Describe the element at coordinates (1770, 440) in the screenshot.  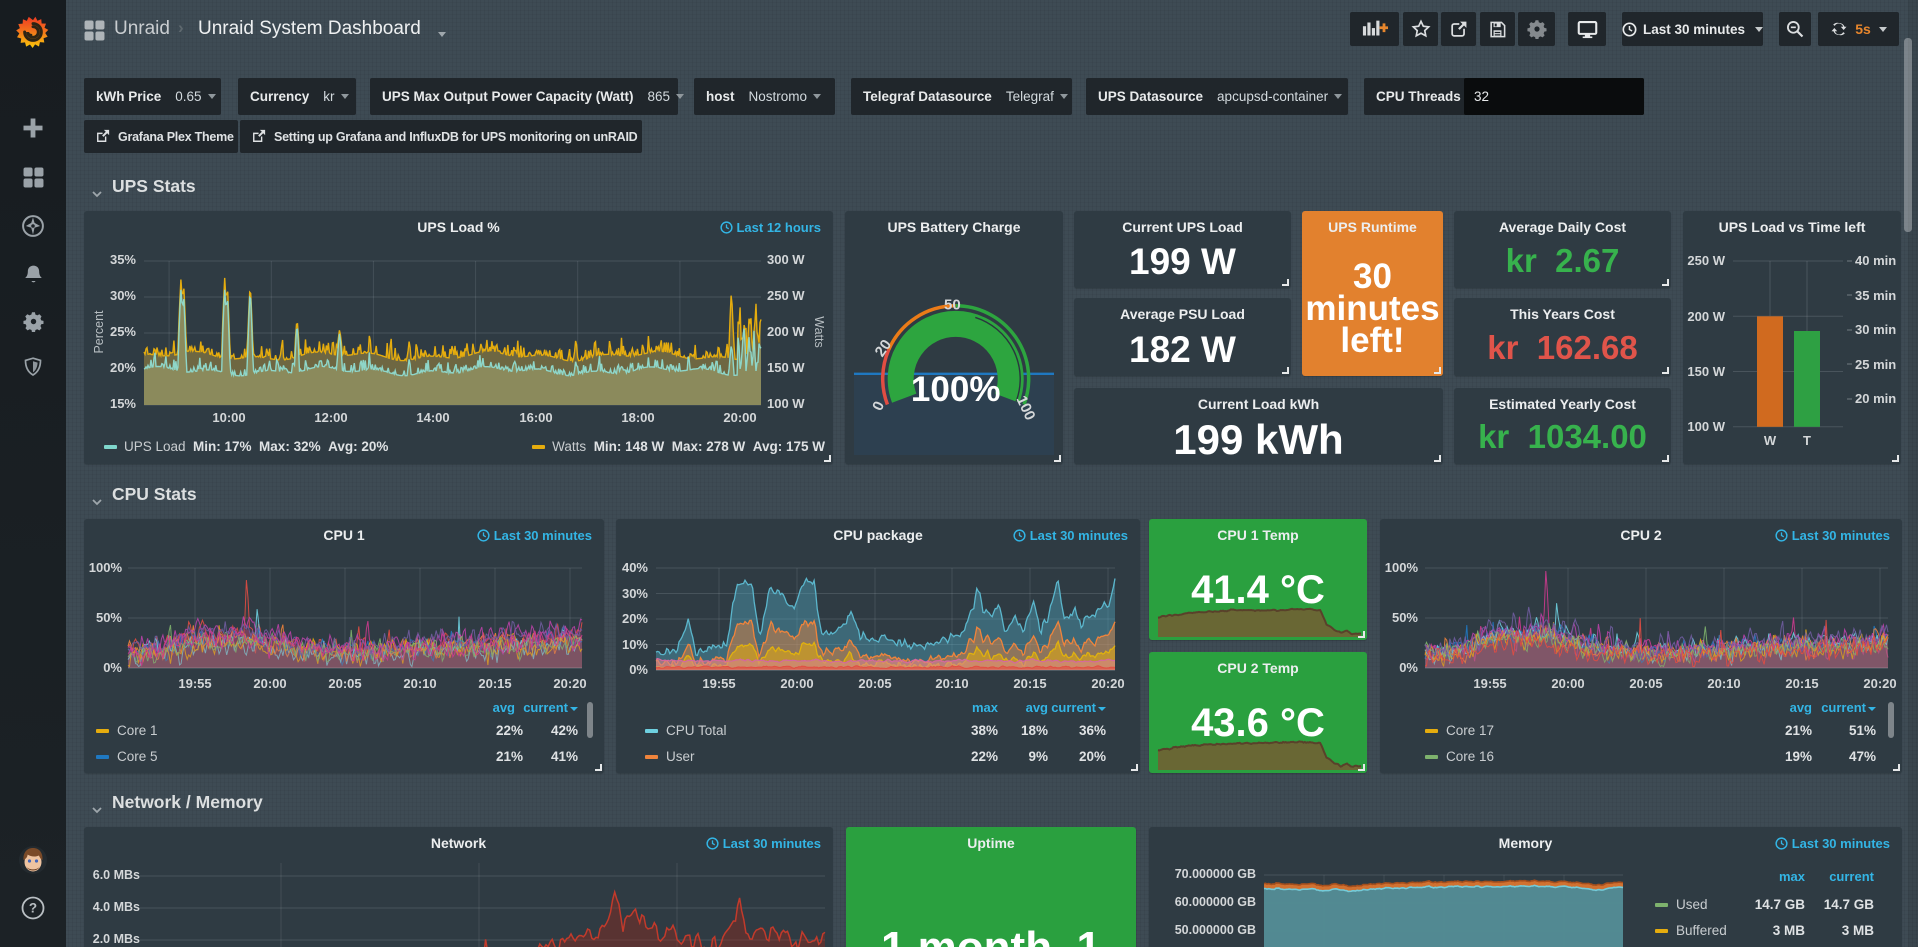
I see `svg-text: W` at that location.